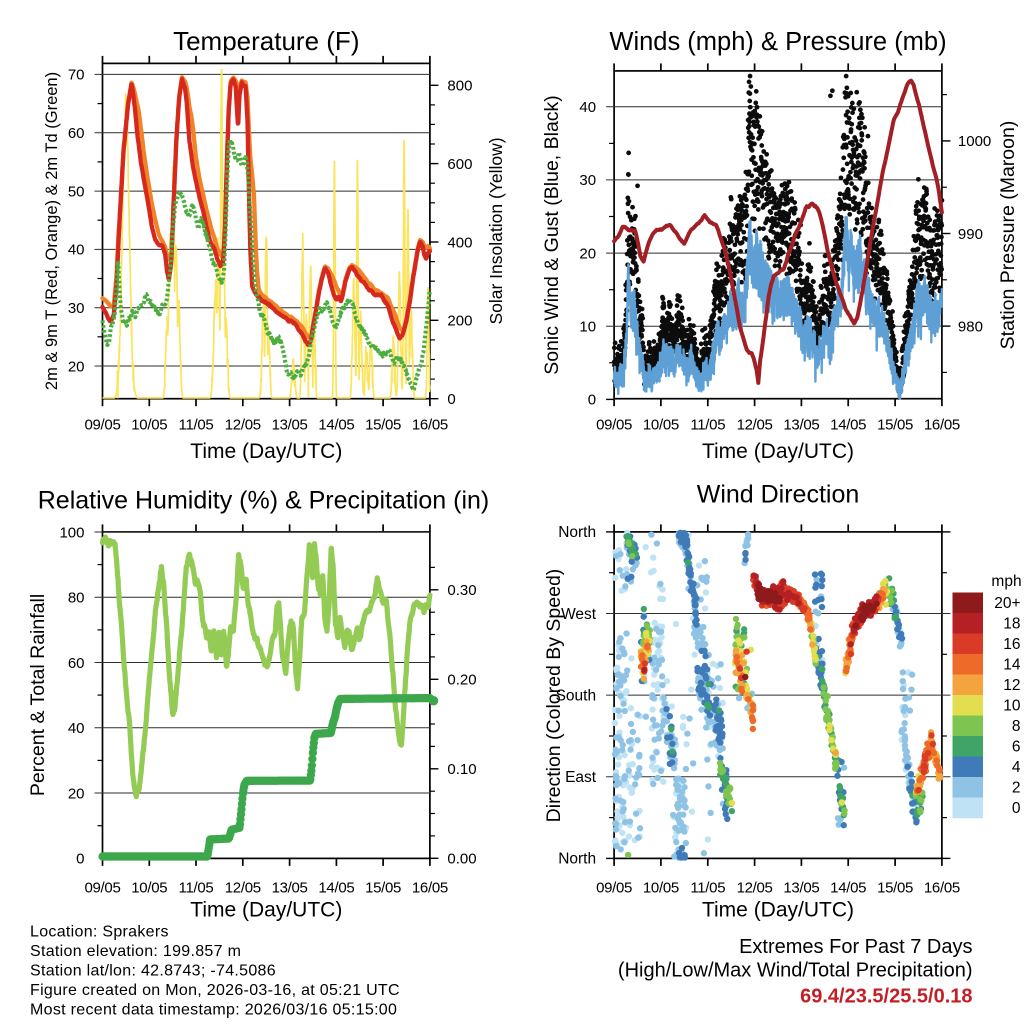  I want to click on svg-text: 70, so click(76, 75).